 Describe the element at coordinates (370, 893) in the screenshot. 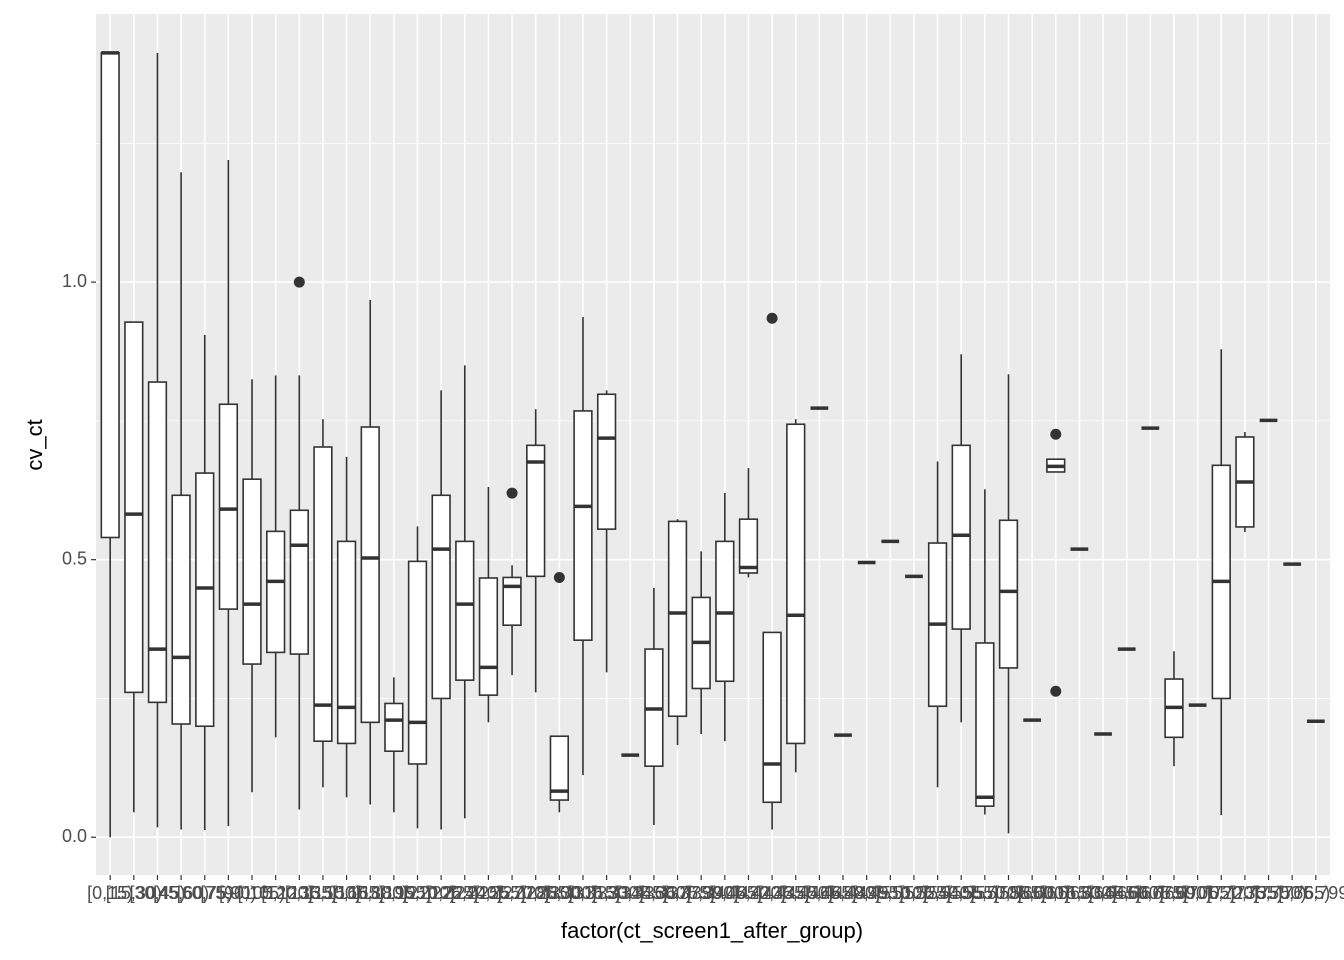

I see `x-tick-label: [165,180)` at that location.